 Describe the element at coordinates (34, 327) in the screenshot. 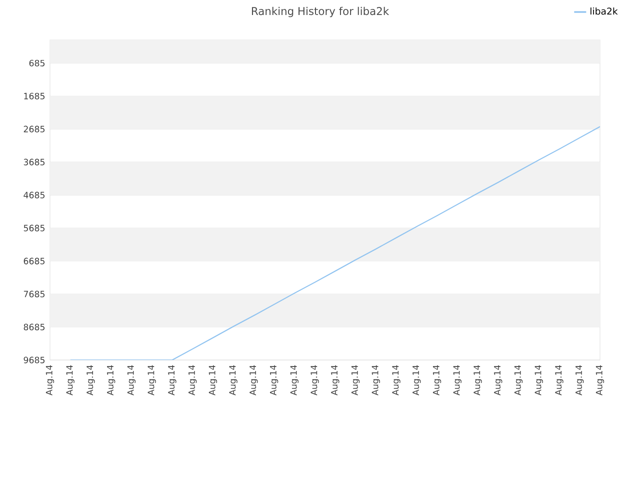

I see `y-tick-label: 8685` at that location.